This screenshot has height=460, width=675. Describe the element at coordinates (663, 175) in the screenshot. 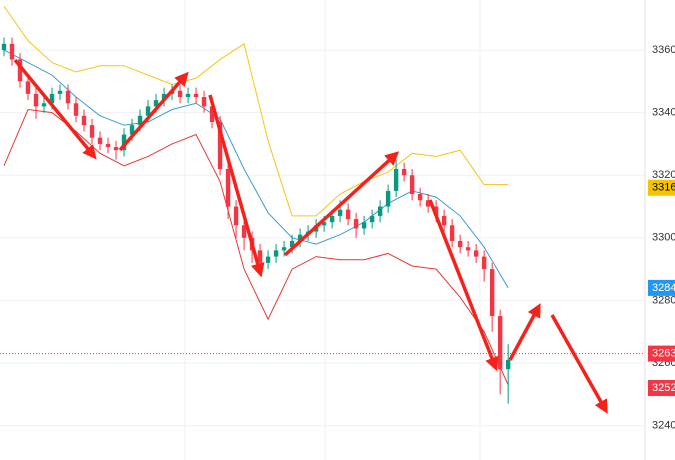

I see `y-tick-label: 3320` at that location.